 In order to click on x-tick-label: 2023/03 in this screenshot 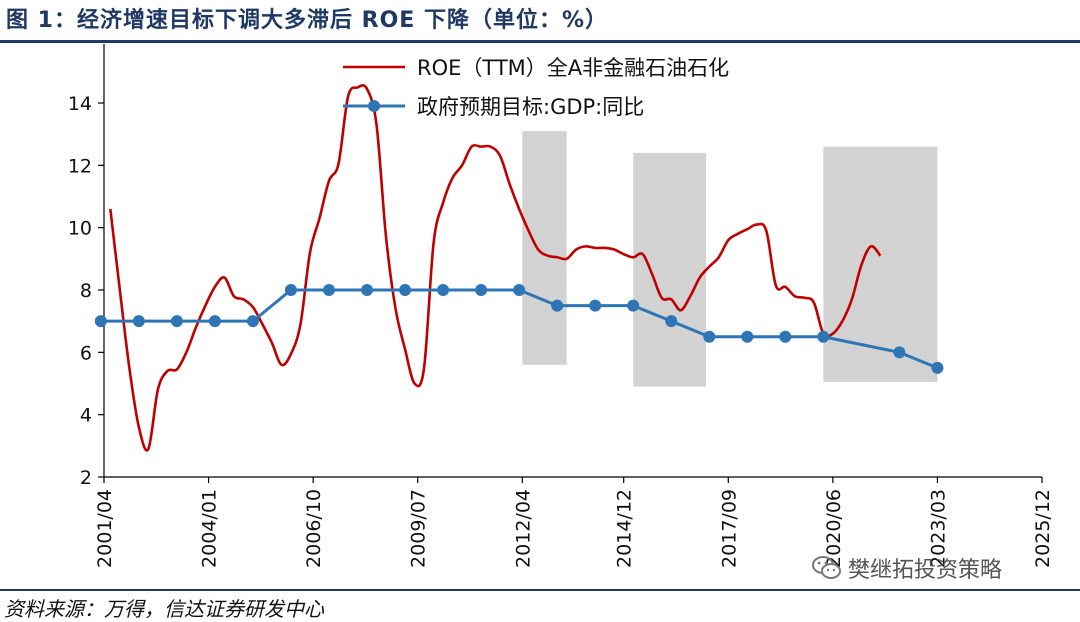, I will do `click(938, 528)`.